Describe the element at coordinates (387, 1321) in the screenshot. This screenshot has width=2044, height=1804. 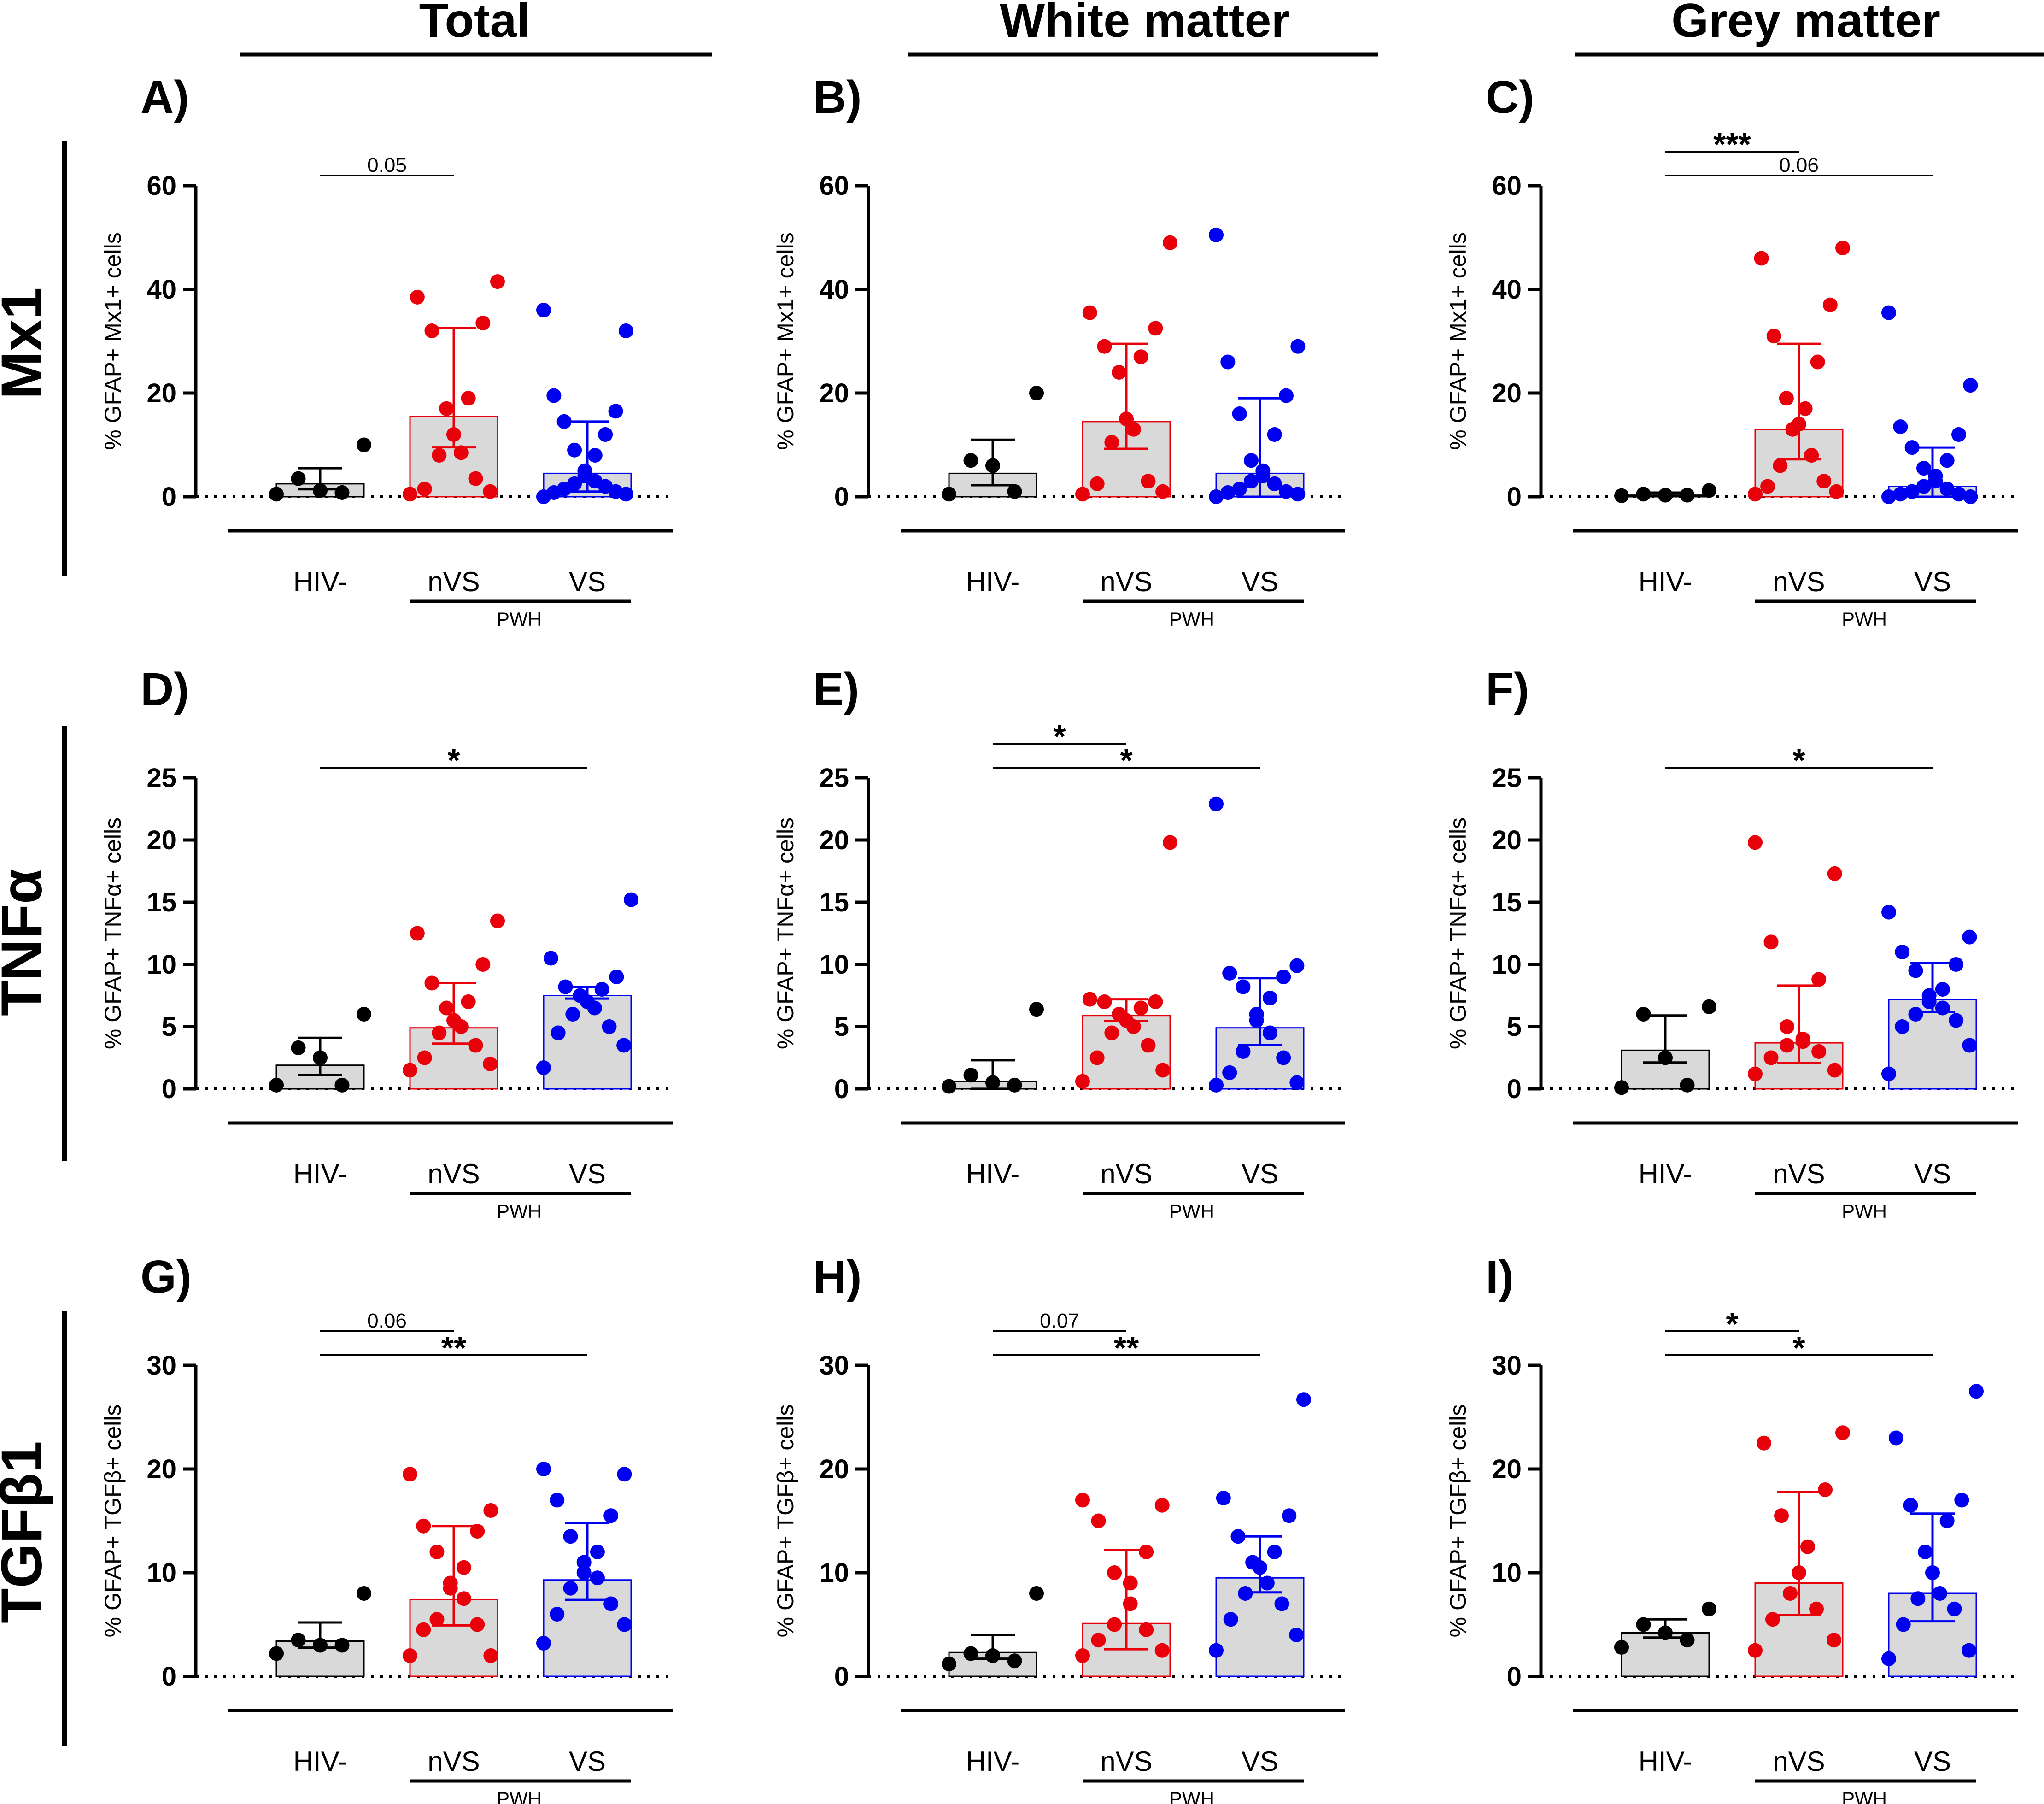
I see `significance-label: 0.06` at that location.